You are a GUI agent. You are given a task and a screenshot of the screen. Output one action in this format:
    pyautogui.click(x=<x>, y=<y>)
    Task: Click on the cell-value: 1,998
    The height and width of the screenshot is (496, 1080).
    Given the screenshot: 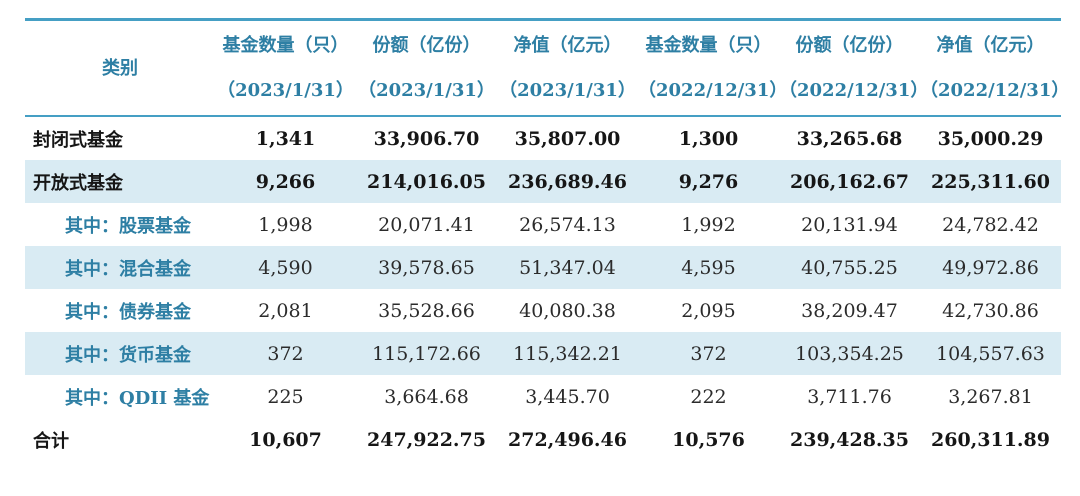 What is the action you would take?
    pyautogui.click(x=285, y=224)
    